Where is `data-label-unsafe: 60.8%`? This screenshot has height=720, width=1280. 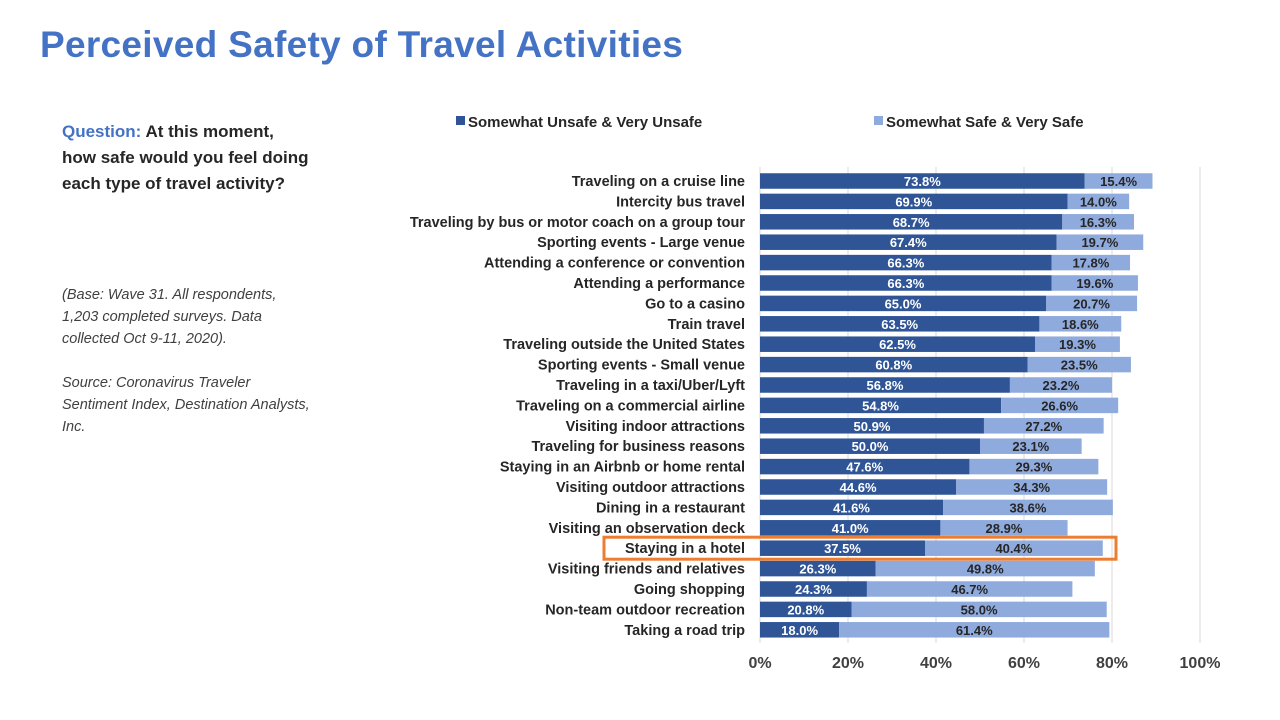 data-label-unsafe: 60.8% is located at coordinates (893, 365).